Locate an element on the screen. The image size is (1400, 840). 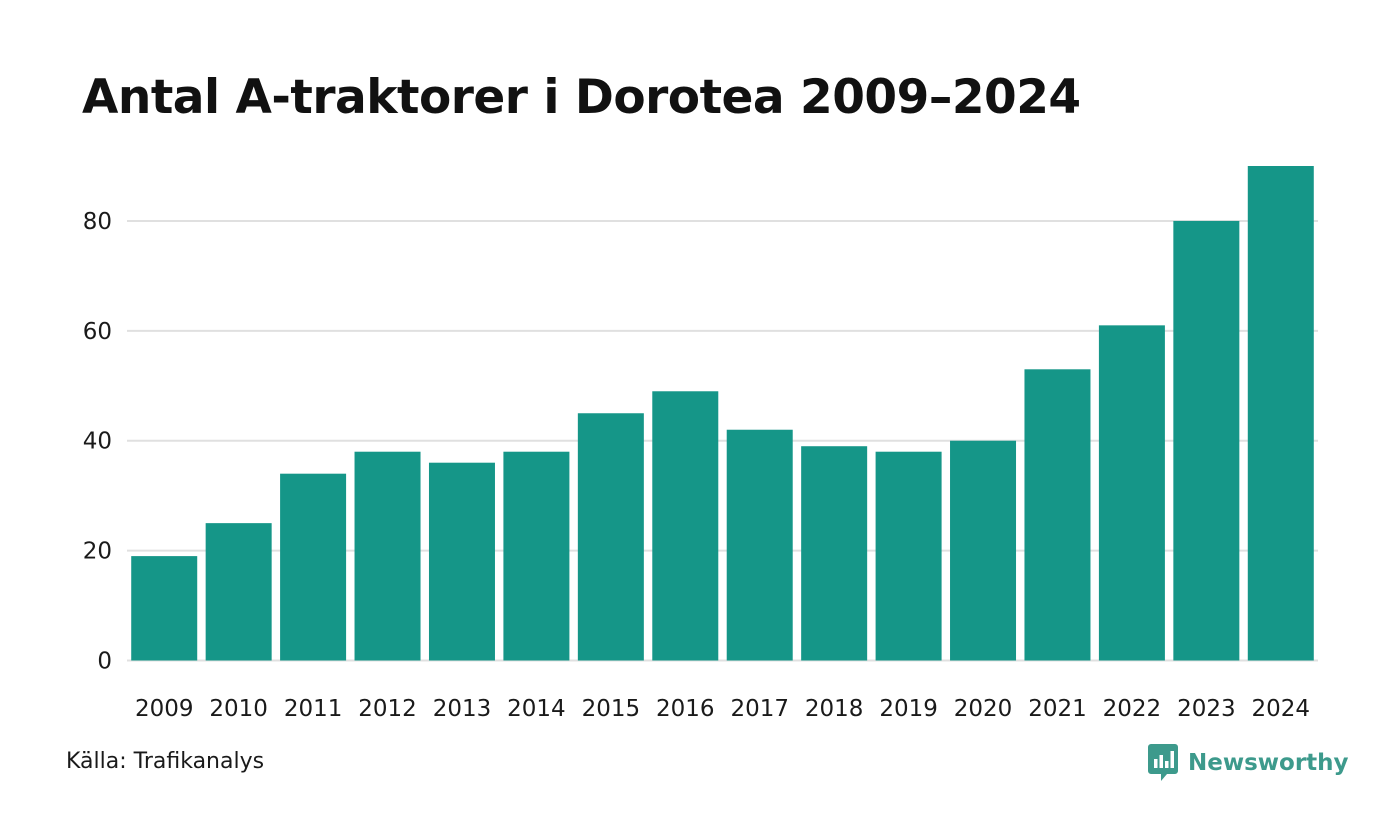
x-tick-label-2019: 2019 is located at coordinates (908, 709).